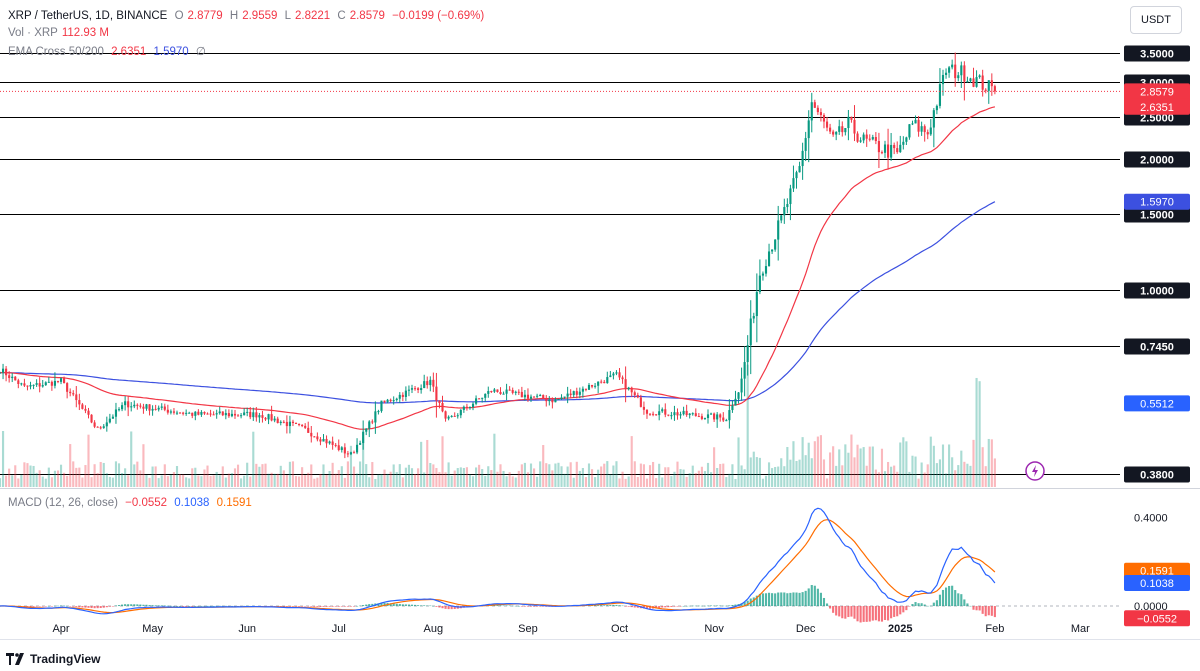 The height and width of the screenshot is (671, 1200). Describe the element at coordinates (1151, 518) in the screenshot. I see `macd-scale-label: 0.4000` at that location.